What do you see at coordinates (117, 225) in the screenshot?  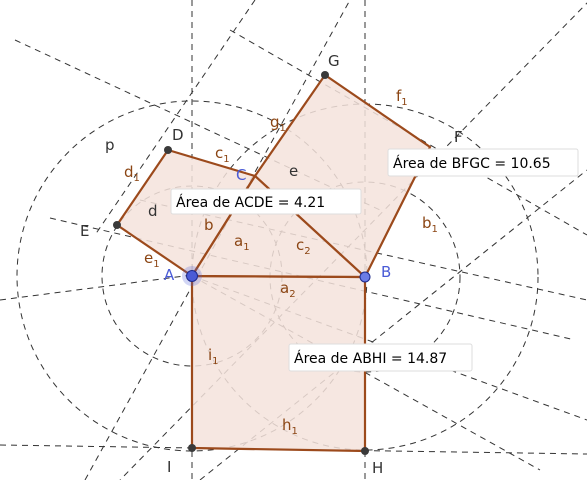 I see `point-E` at bounding box center [117, 225].